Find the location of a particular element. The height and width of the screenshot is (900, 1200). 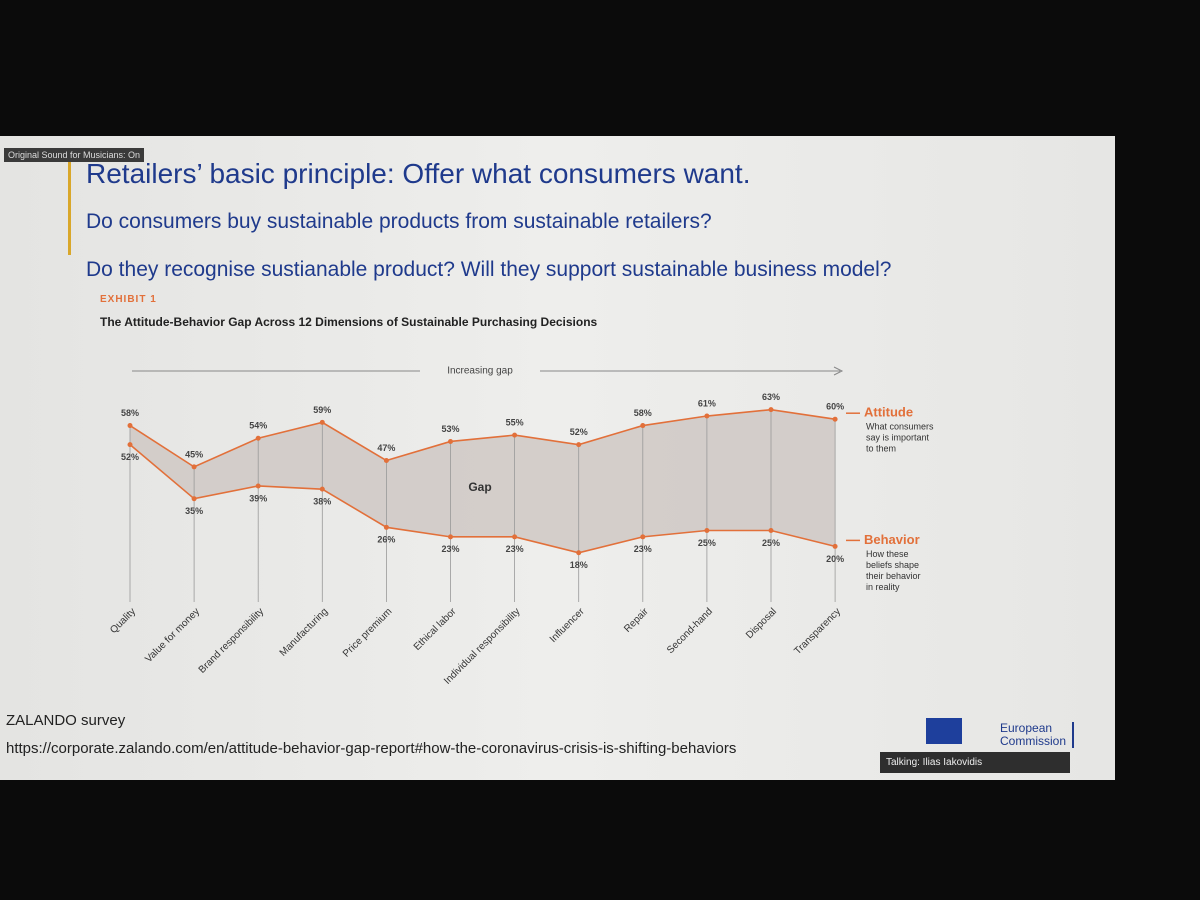

legend-description: How these is located at coordinates (887, 554).